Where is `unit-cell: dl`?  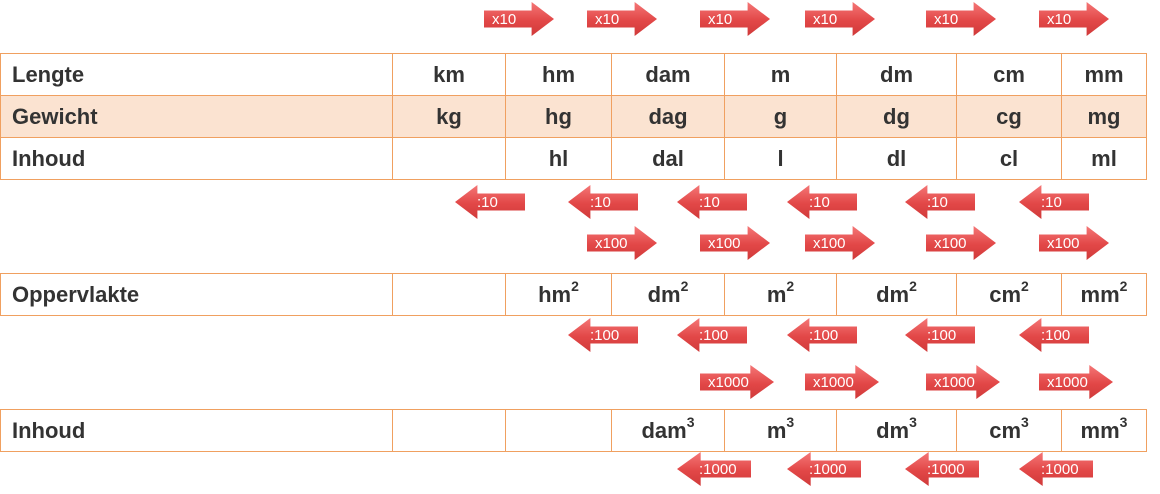
unit-cell: dl is located at coordinates (896, 158).